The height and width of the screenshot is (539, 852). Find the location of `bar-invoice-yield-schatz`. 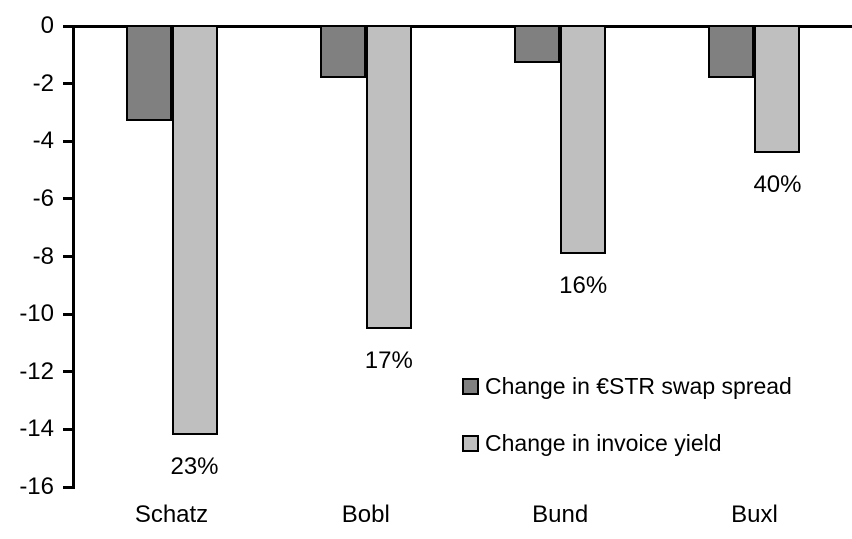

bar-invoice-yield-schatz is located at coordinates (194, 230).